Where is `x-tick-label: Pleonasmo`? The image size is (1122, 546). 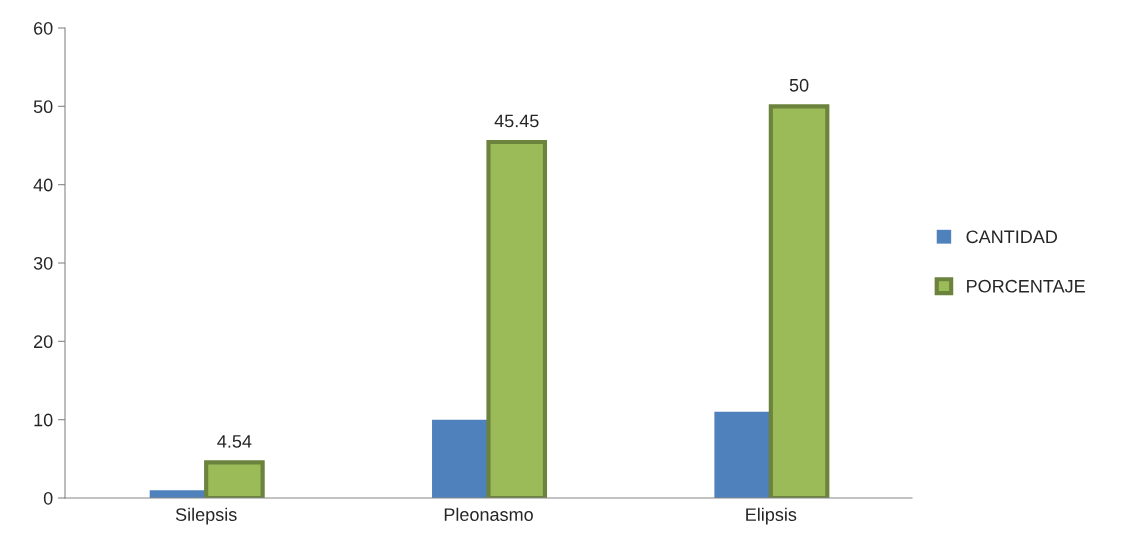 x-tick-label: Pleonasmo is located at coordinates (488, 514).